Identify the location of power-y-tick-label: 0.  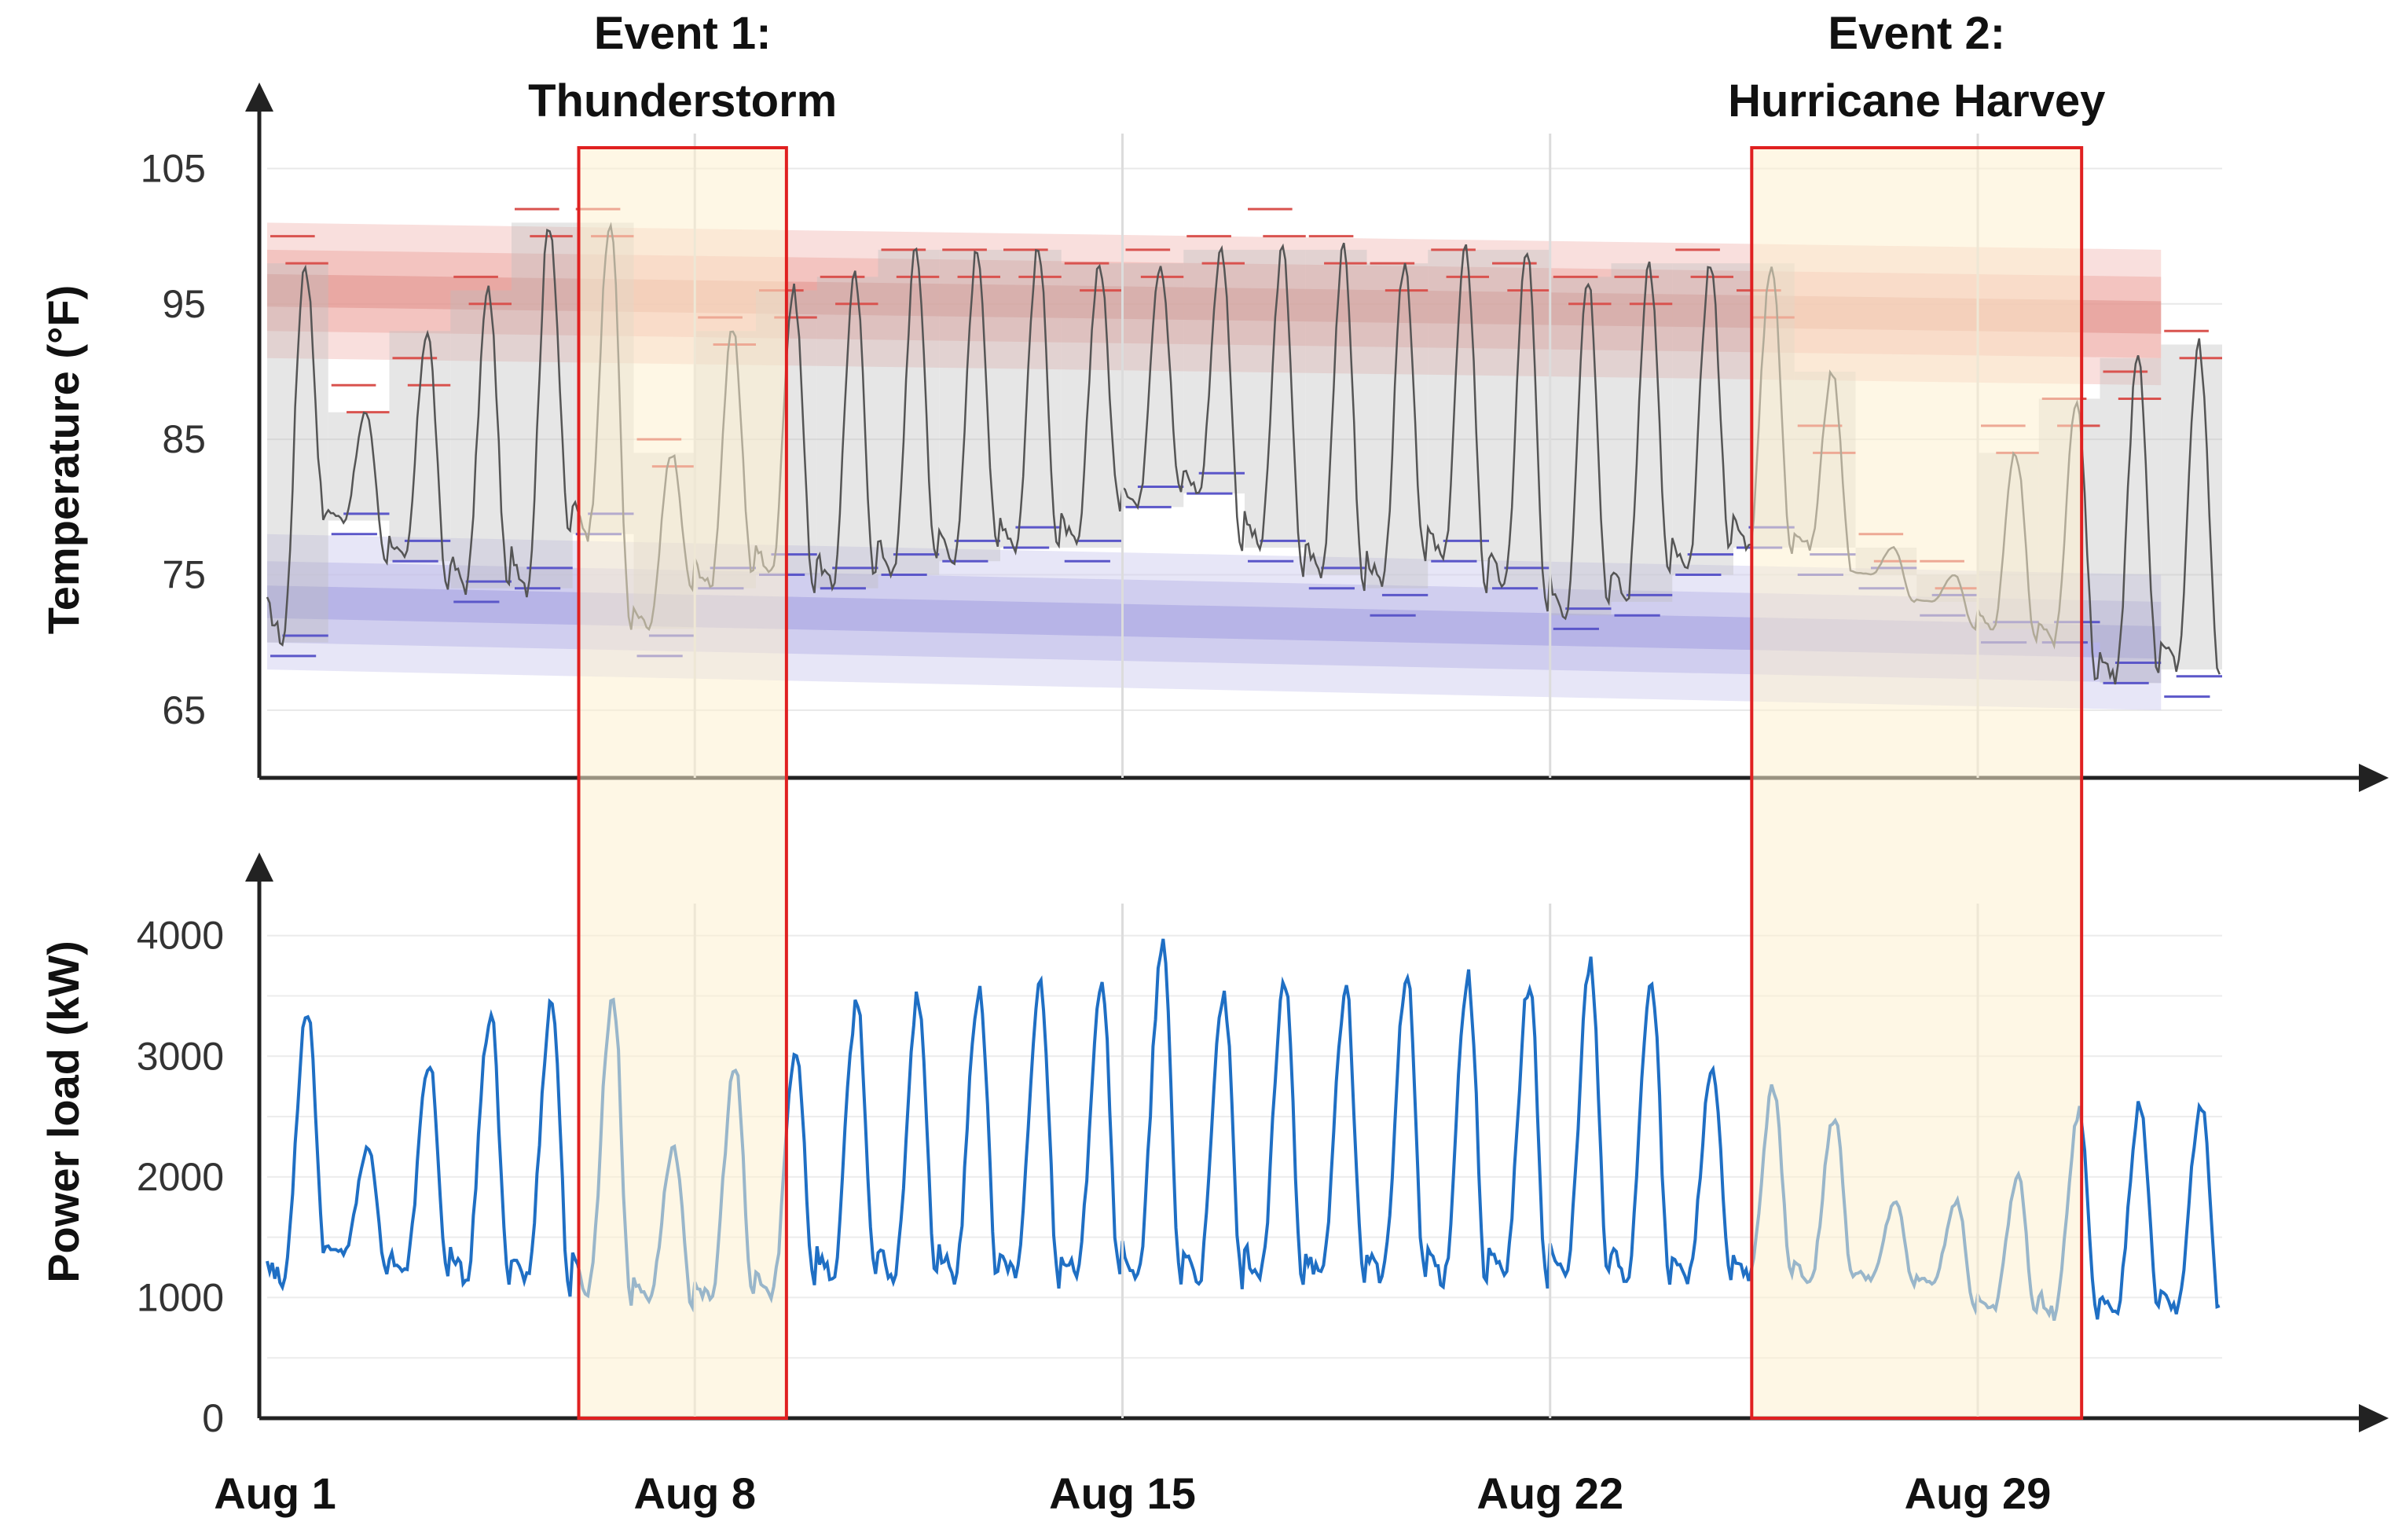
(213, 1418).